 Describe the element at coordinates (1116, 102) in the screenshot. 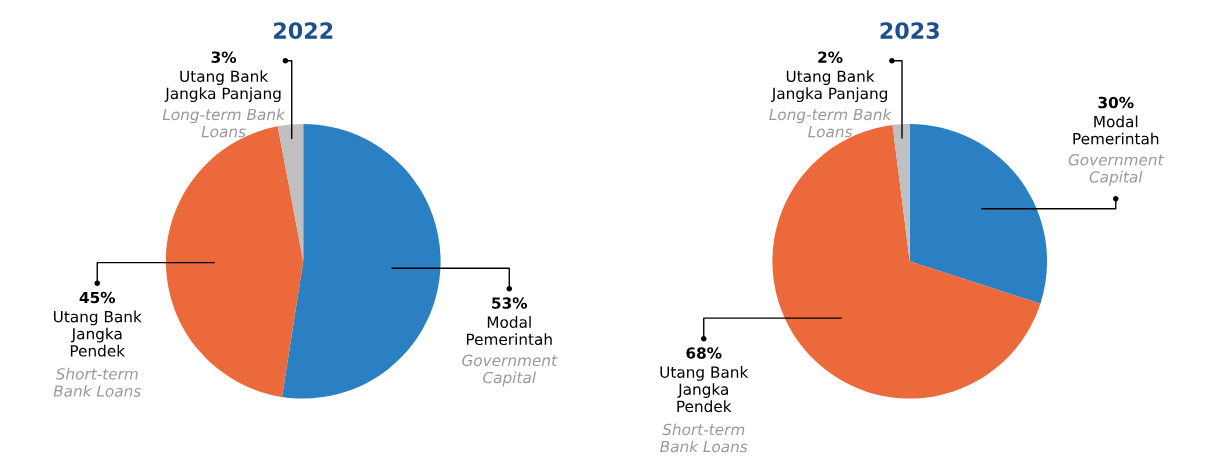

I see `data-label: 30%` at that location.